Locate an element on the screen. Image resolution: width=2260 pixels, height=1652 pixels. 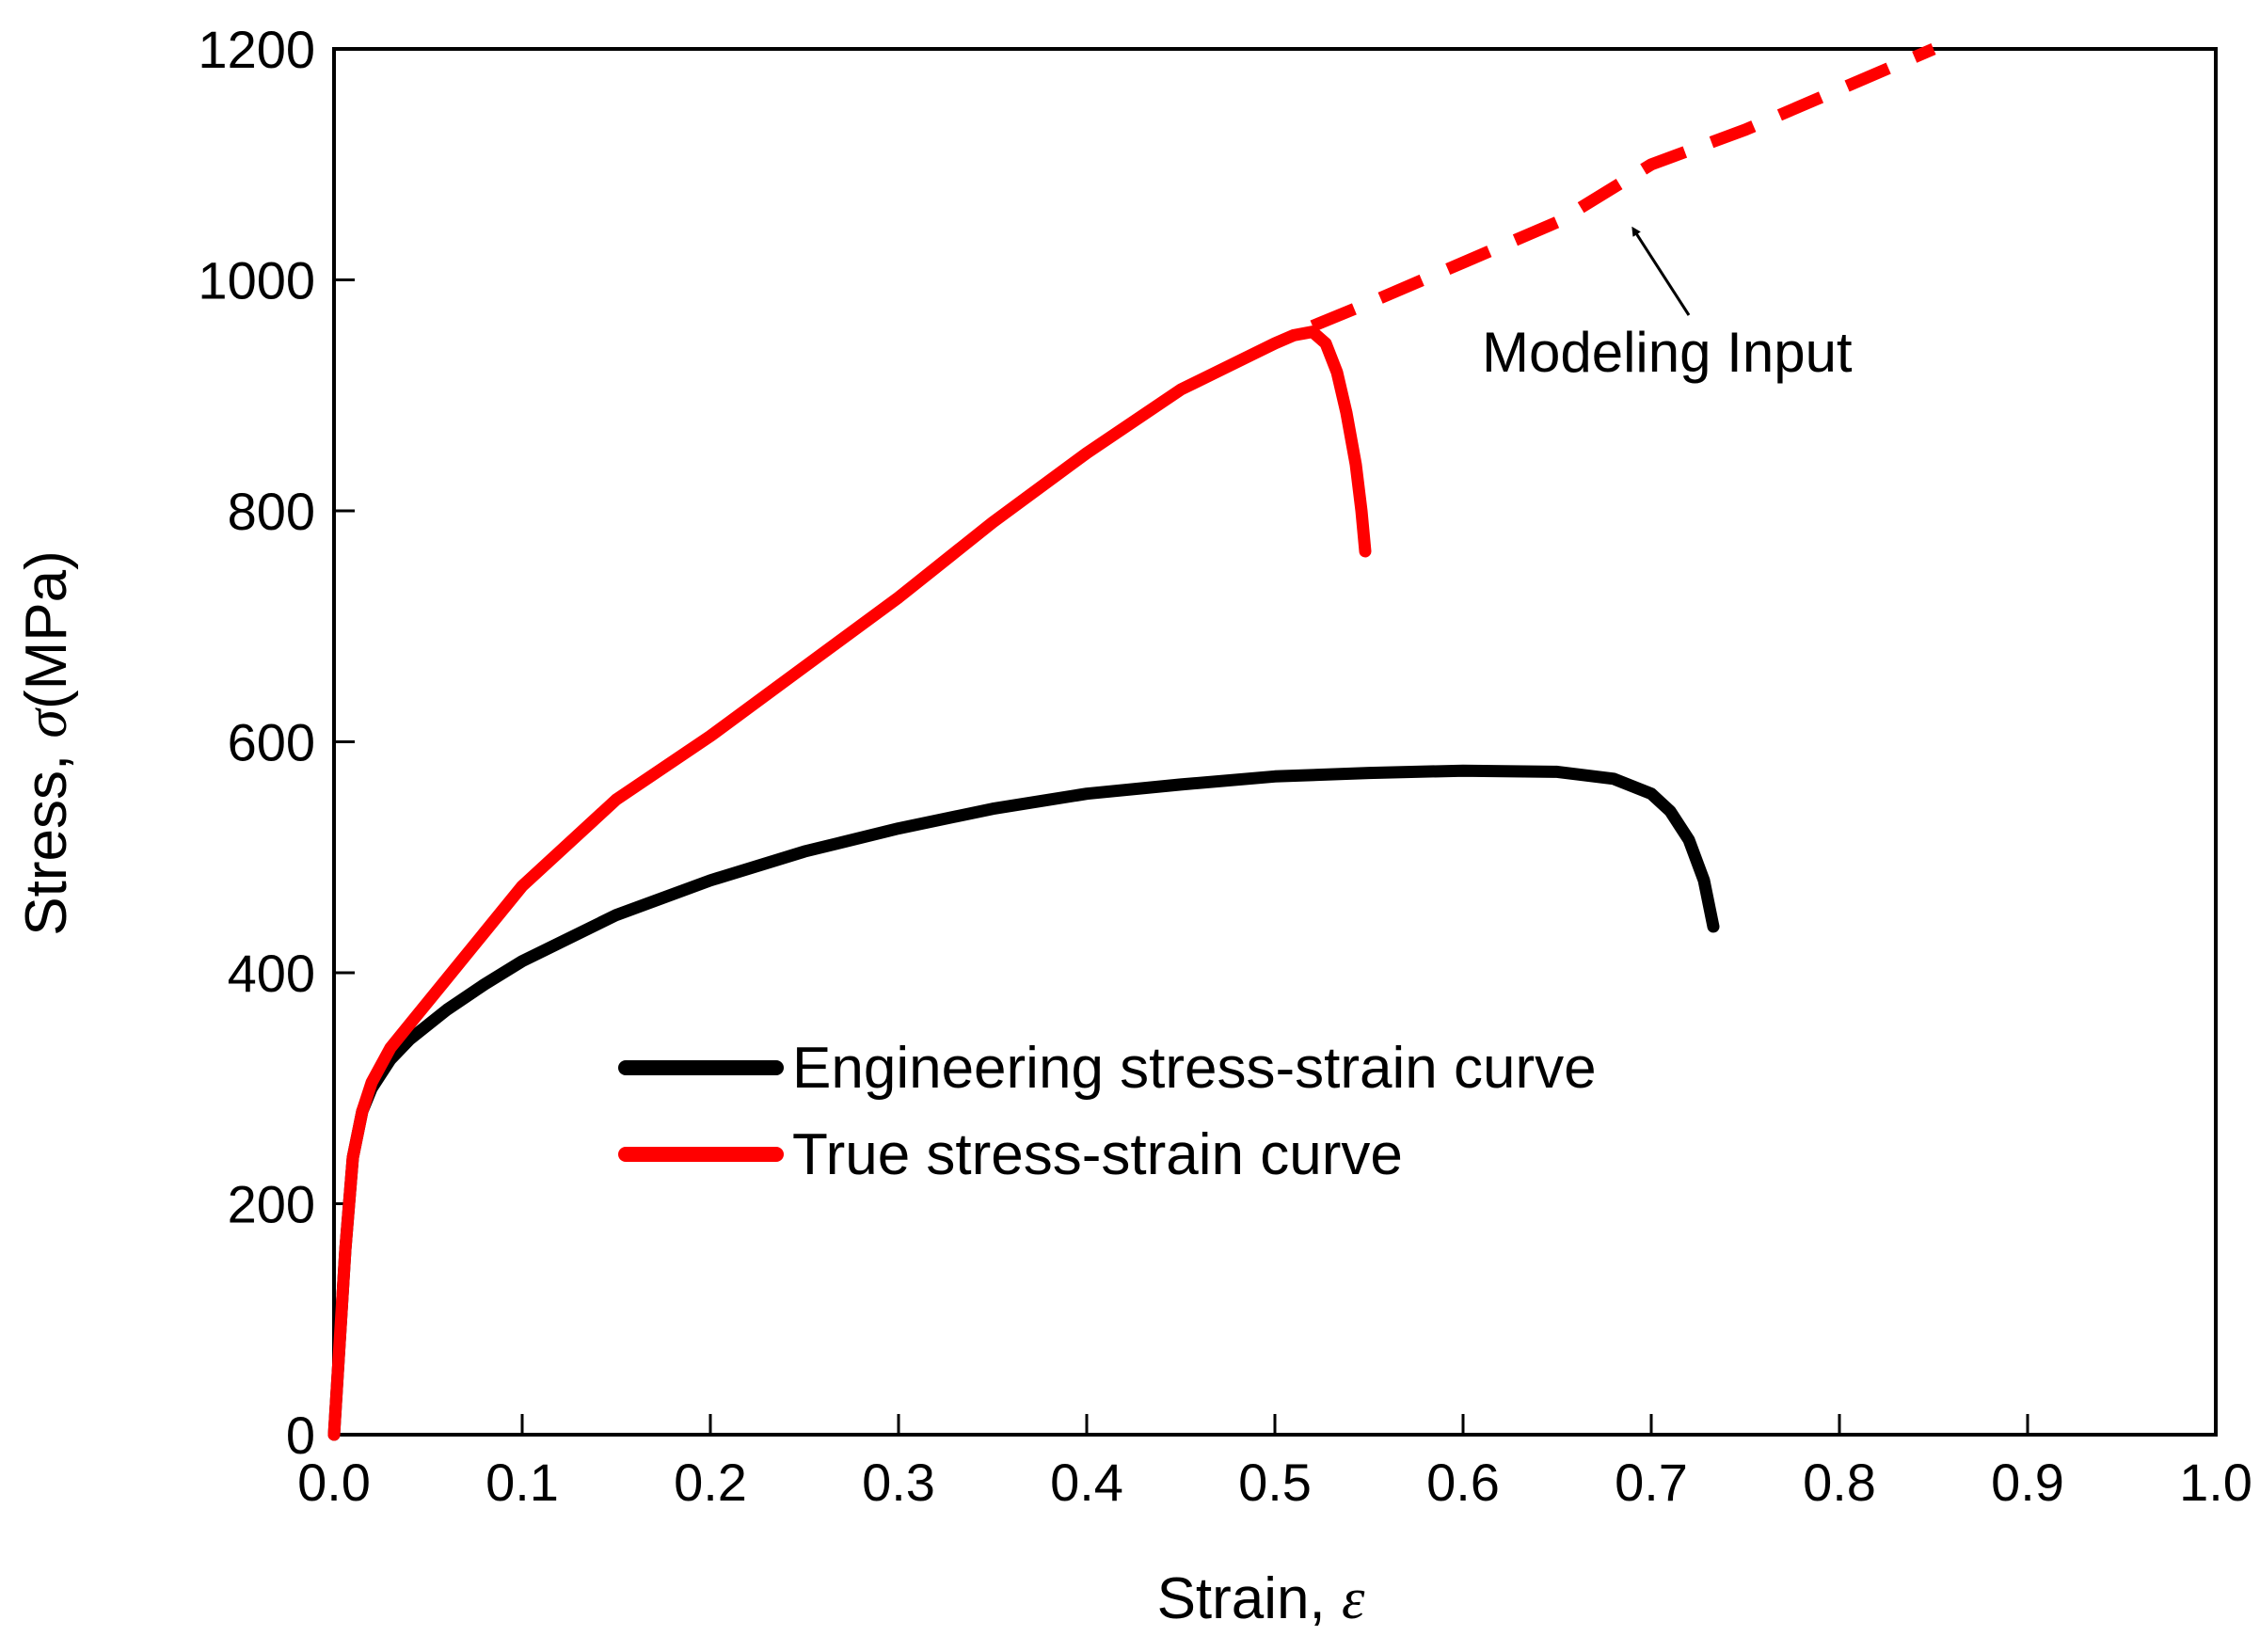
y-tick-label-5: 1000 is located at coordinates (256, 280).